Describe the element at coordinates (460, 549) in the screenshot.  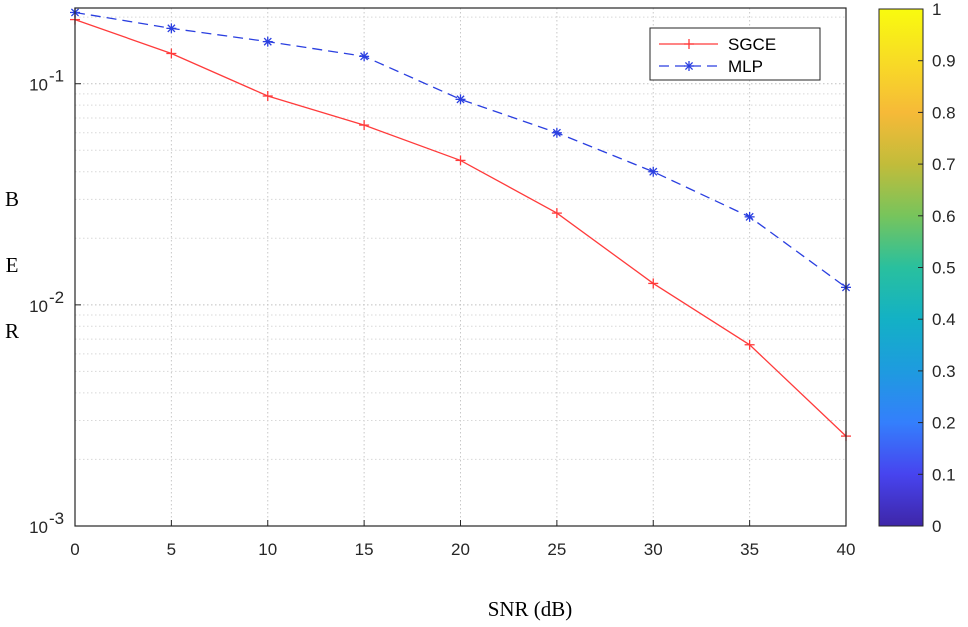
I see `x-tick-label: 20` at that location.